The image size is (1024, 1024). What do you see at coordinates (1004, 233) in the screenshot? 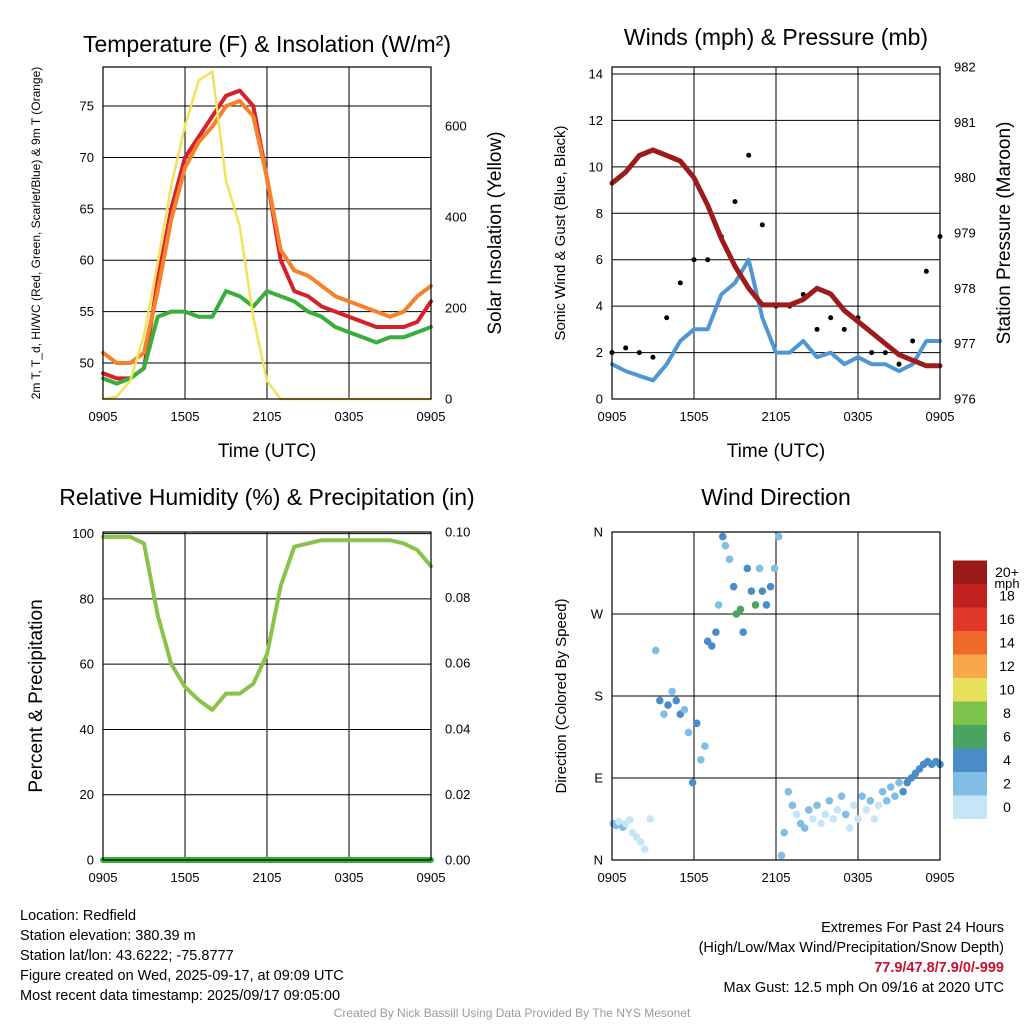
I see `y-right-axis-label: Station Pressure (Maroon)` at bounding box center [1004, 233].